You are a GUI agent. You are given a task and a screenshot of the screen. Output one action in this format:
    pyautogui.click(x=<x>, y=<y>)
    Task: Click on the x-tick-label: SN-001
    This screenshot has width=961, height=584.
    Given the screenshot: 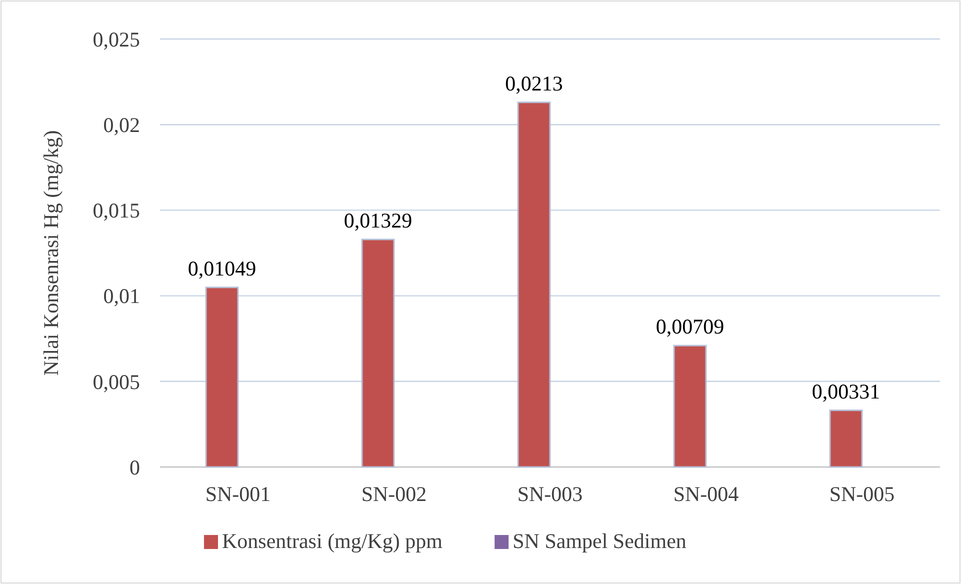 What is the action you would take?
    pyautogui.click(x=238, y=494)
    